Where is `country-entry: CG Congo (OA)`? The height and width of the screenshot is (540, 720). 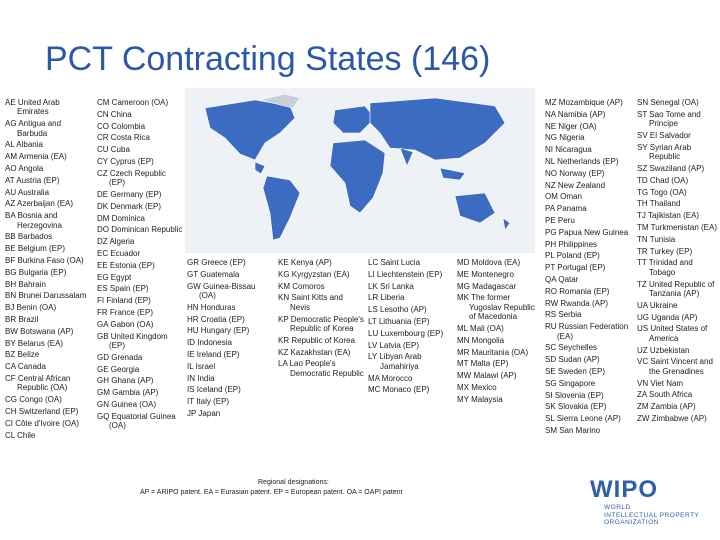
country-entry: CG Congo (OA) is located at coordinates (33, 400).